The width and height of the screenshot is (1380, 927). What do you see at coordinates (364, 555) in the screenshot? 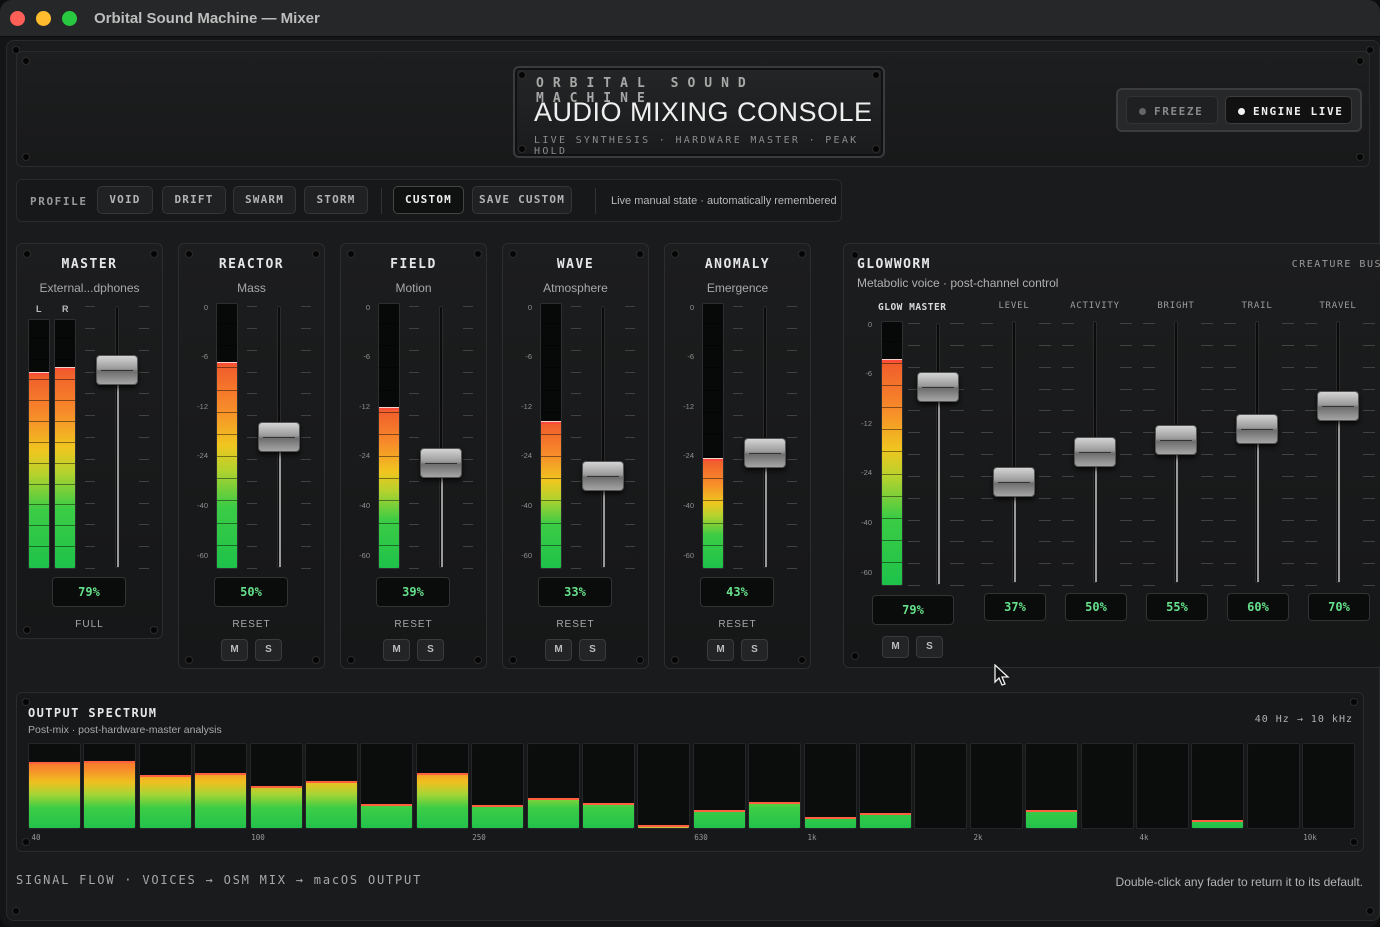
I see `scale-label: -60` at bounding box center [364, 555].